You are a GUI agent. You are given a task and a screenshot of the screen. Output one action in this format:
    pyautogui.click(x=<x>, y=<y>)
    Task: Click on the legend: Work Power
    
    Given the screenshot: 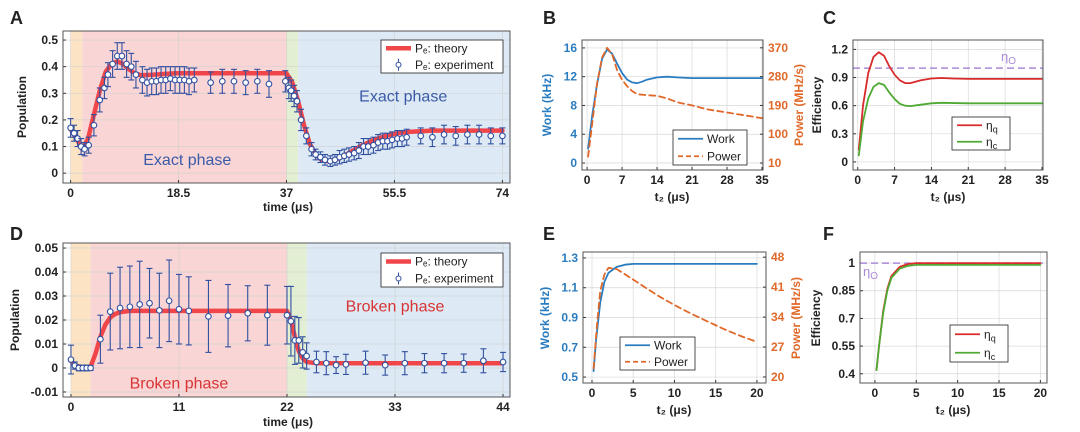 What is the action you would take?
    pyautogui.click(x=657, y=353)
    